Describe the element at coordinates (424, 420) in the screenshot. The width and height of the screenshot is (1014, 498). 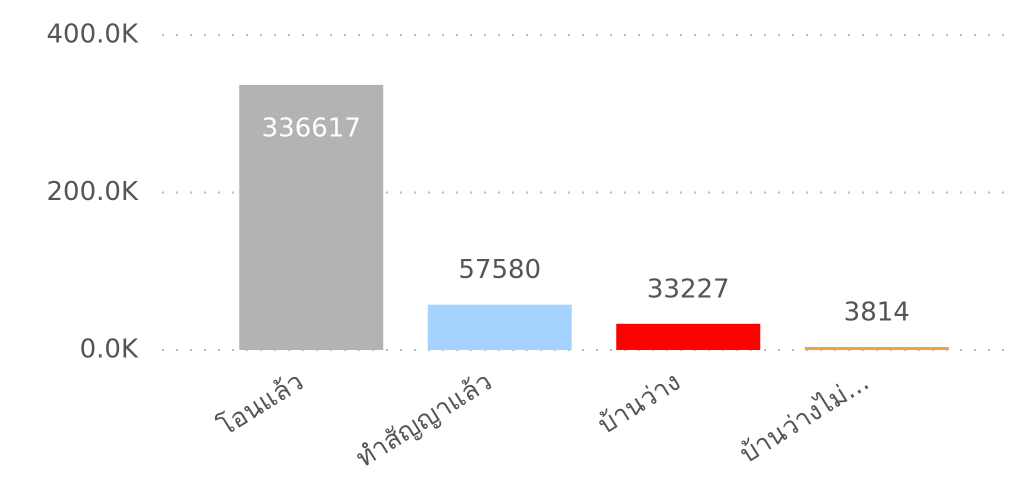
I see `x-tick-label: ทําสัญญาแล้ว` at that location.